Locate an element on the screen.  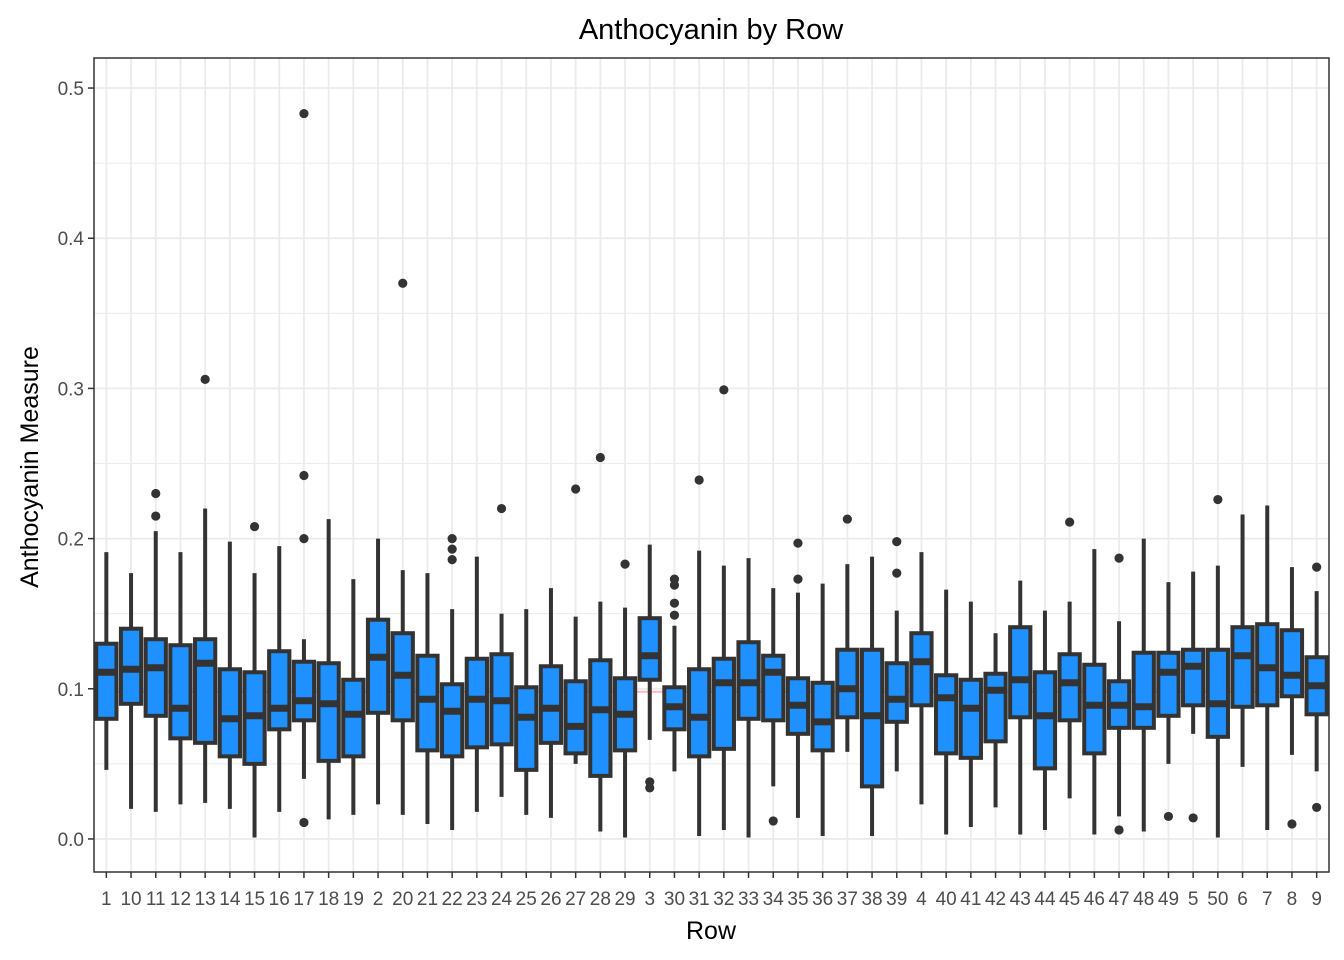
x-tick-label: 38 is located at coordinates (871, 899).